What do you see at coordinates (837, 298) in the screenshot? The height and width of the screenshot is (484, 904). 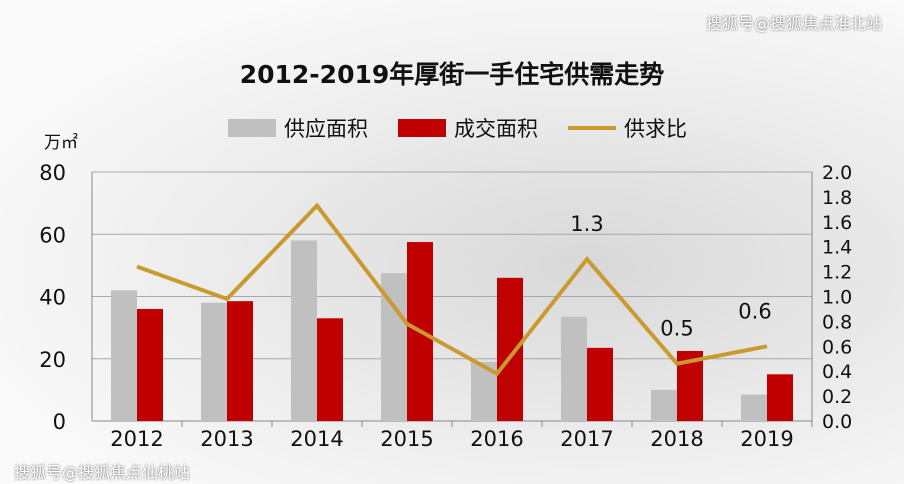 I see `y2-tick-label: 1.0` at bounding box center [837, 298].